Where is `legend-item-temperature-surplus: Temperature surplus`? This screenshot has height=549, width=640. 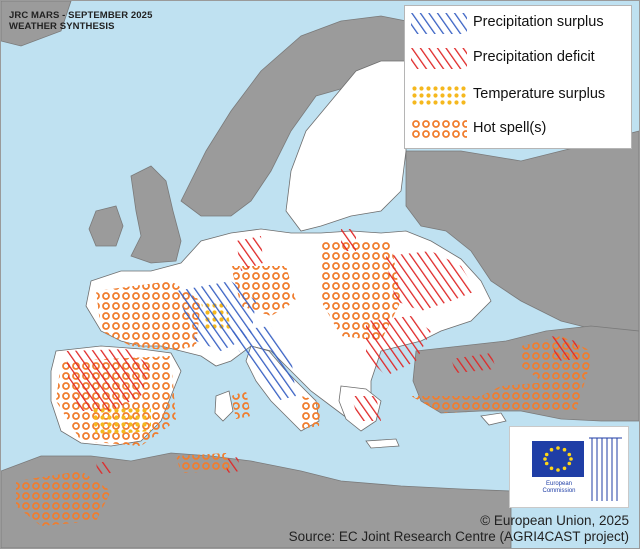 legend-item-temperature-surplus: Temperature surplus is located at coordinates (518, 95).